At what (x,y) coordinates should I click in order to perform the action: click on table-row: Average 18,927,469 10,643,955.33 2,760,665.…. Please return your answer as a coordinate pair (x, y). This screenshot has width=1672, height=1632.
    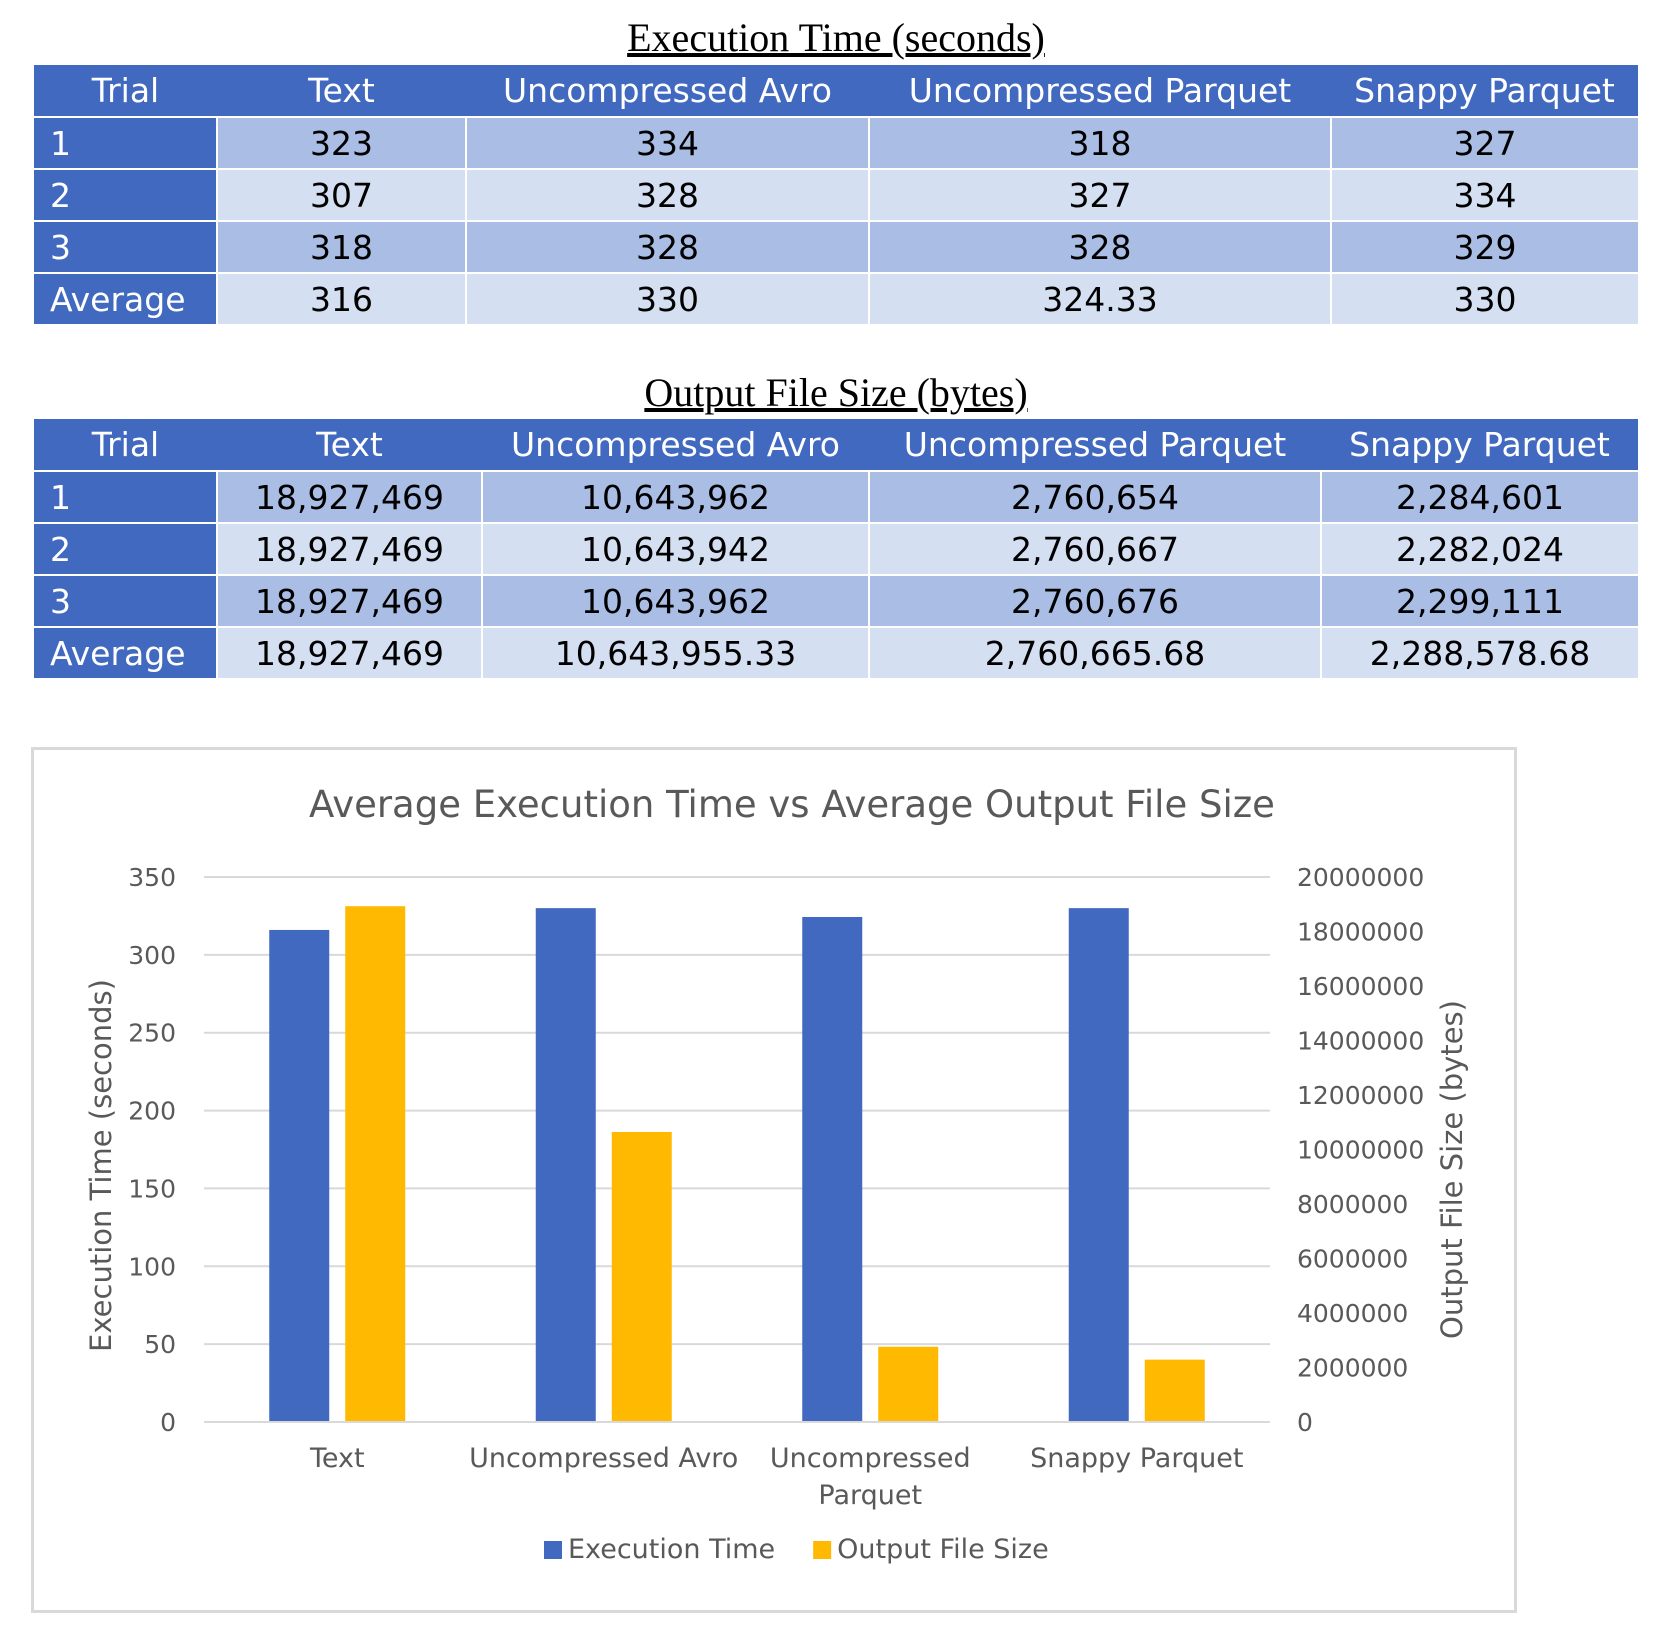
    Looking at the image, I should click on (836, 653).